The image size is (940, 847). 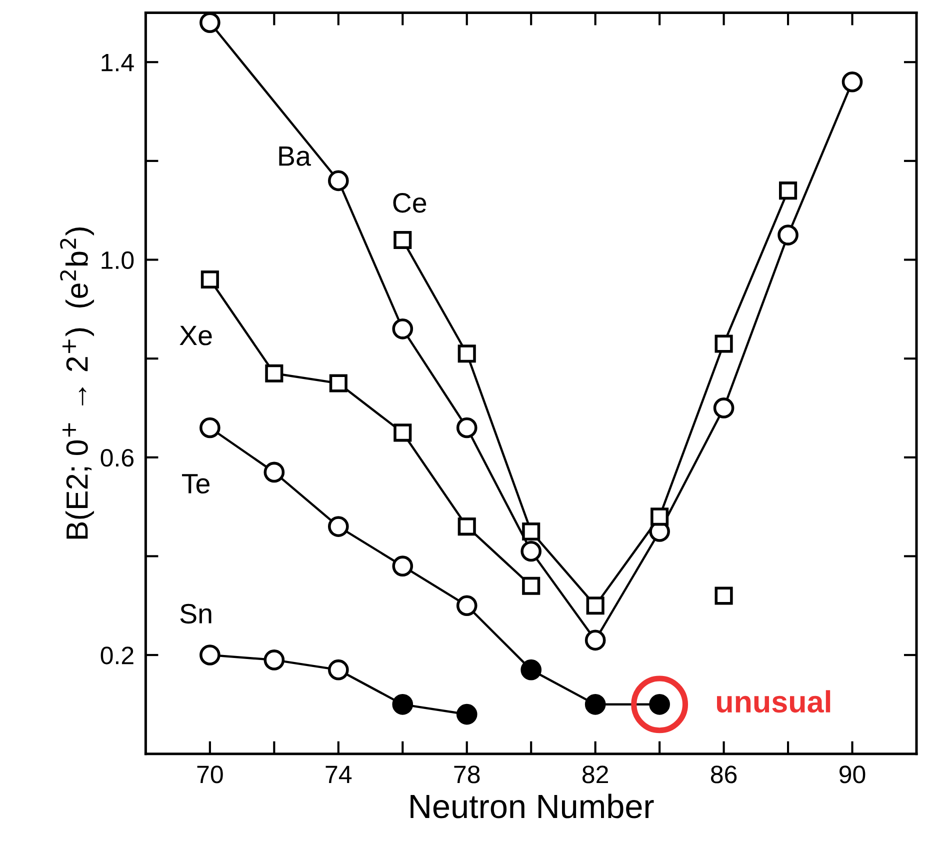 I want to click on y-tick-label: 0.6, so click(x=117, y=457).